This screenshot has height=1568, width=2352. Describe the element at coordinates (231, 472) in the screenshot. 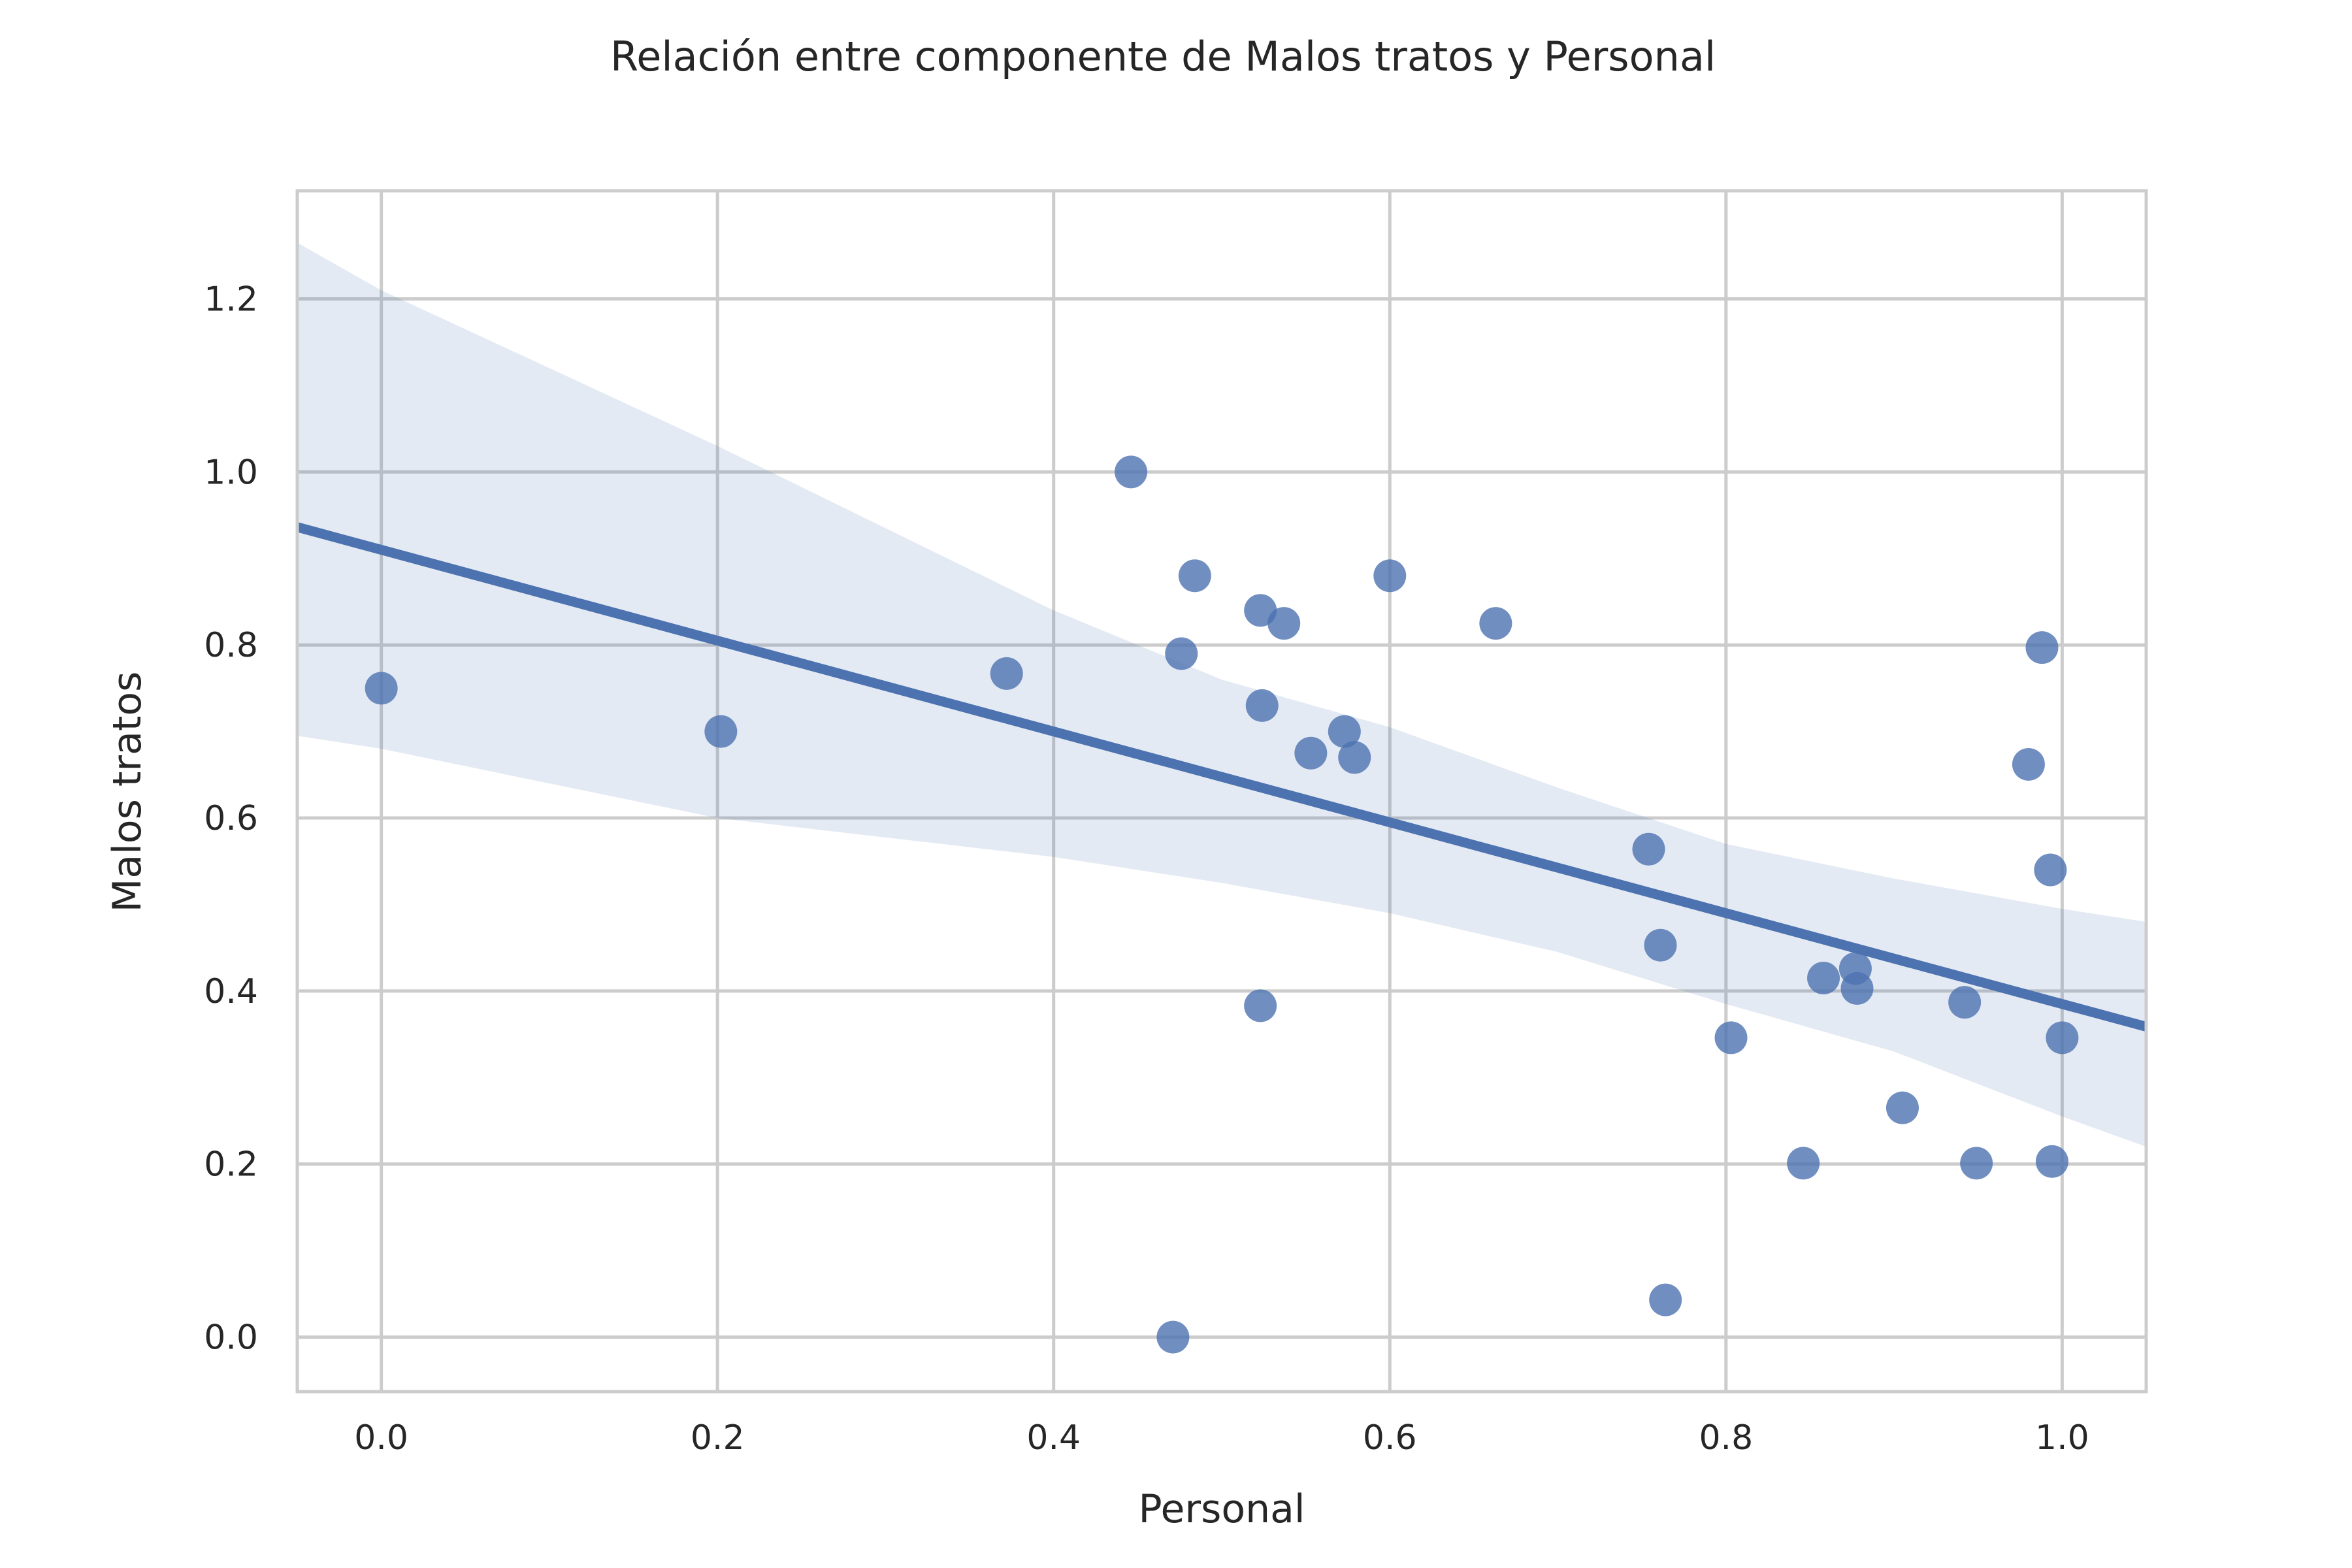

I see `y-tick-label-5: 1.0` at that location.